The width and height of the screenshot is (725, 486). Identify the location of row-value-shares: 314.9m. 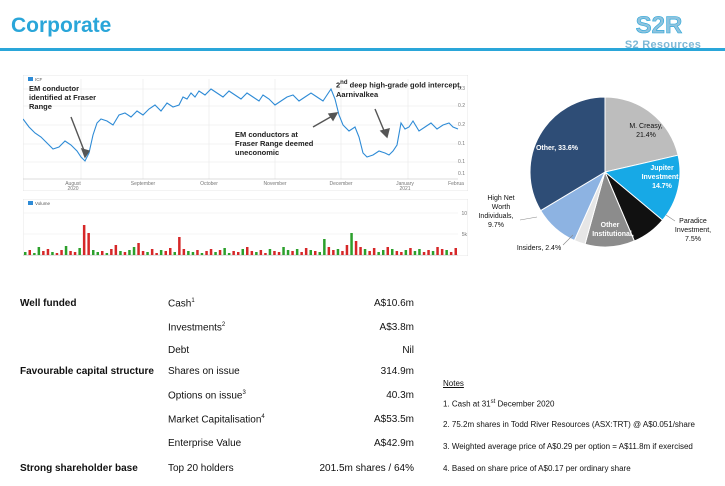
(397, 371).